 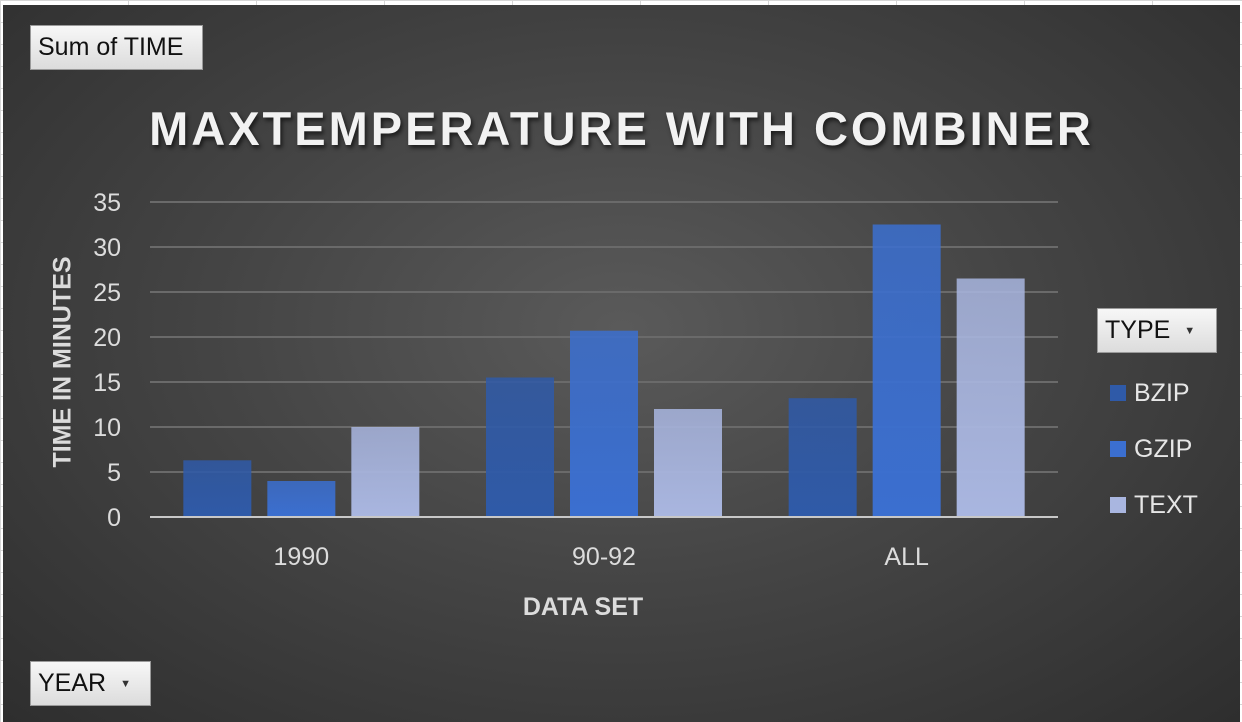 What do you see at coordinates (72, 683) in the screenshot?
I see `year-filter-label: YEAR` at bounding box center [72, 683].